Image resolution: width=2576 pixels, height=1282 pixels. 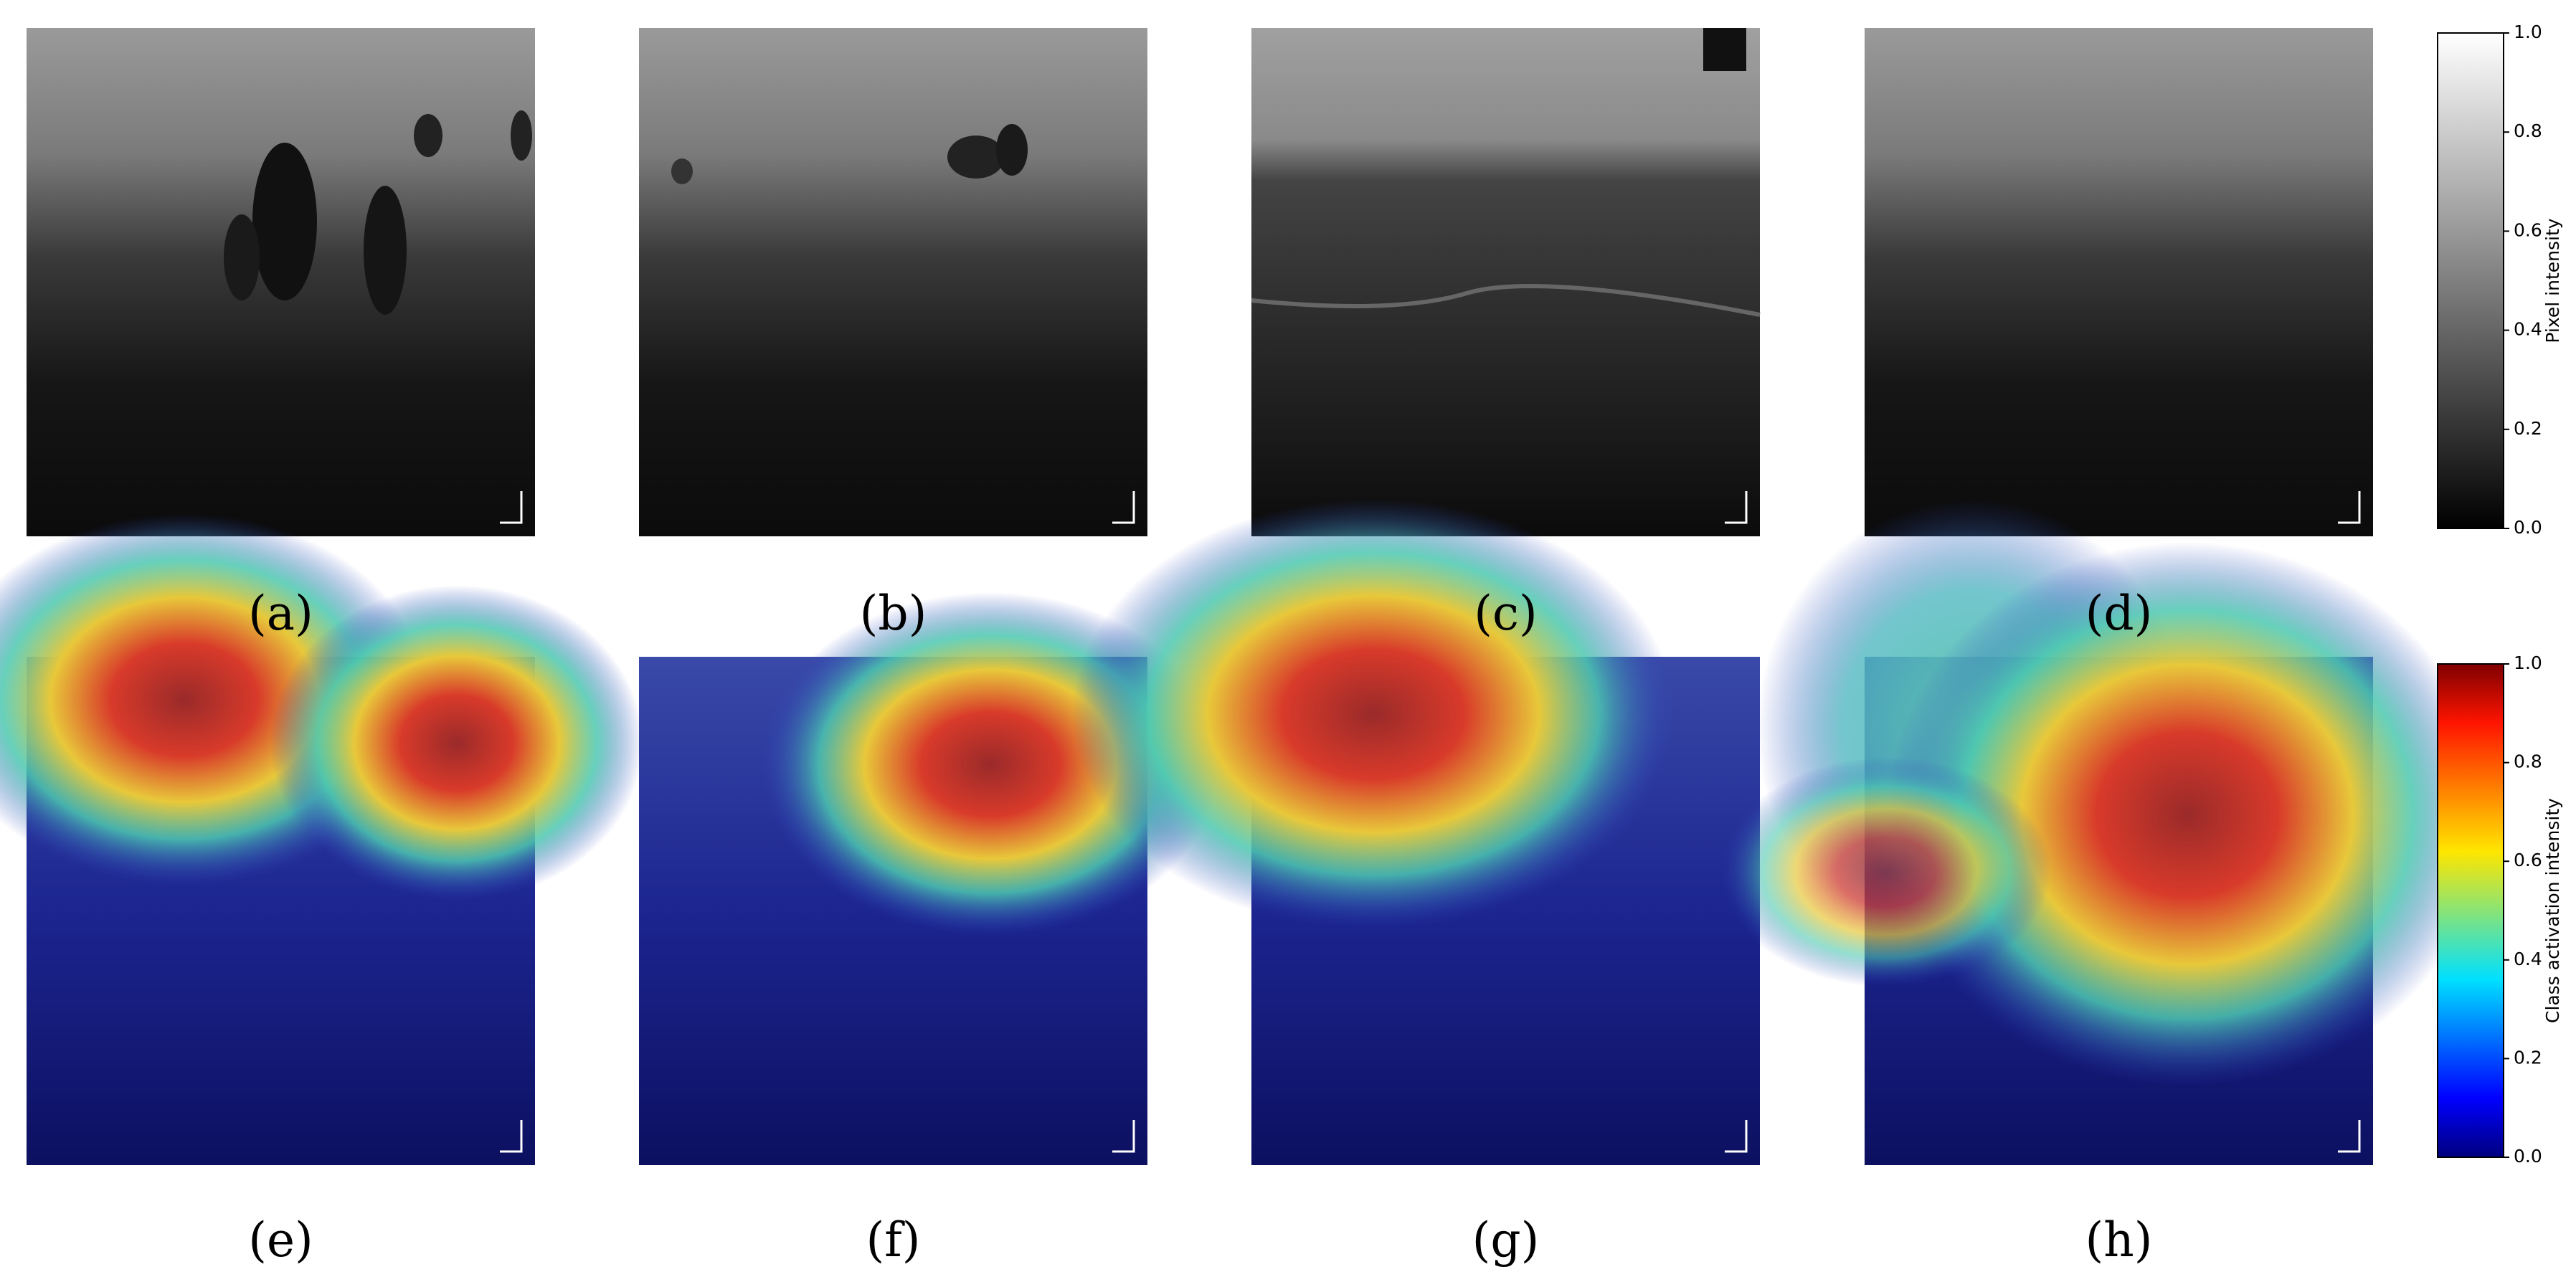 I want to click on panel-label: (g), so click(x=1506, y=1240).